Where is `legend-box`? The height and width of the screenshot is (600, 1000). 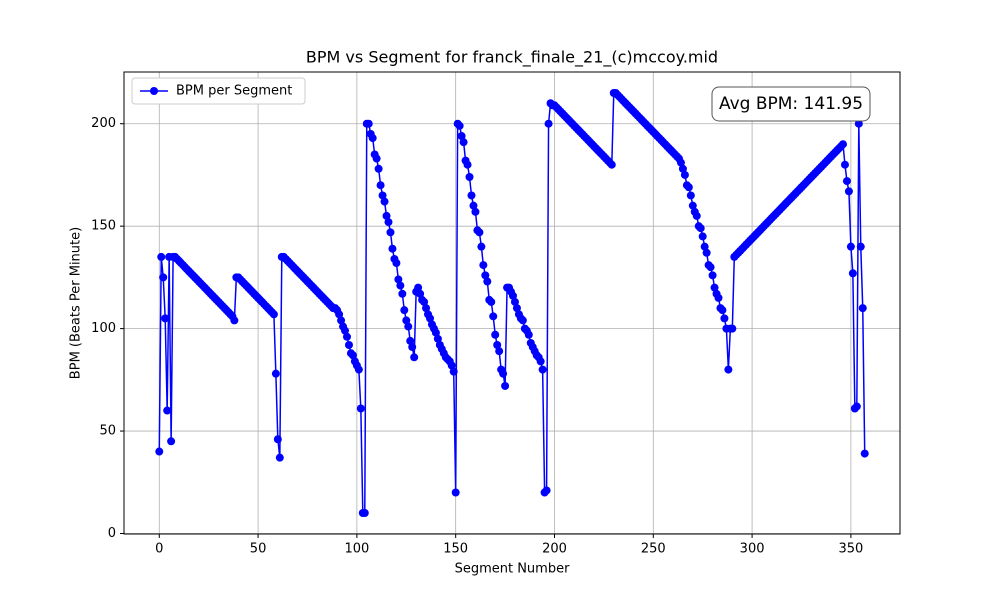
legend-box is located at coordinates (218, 91).